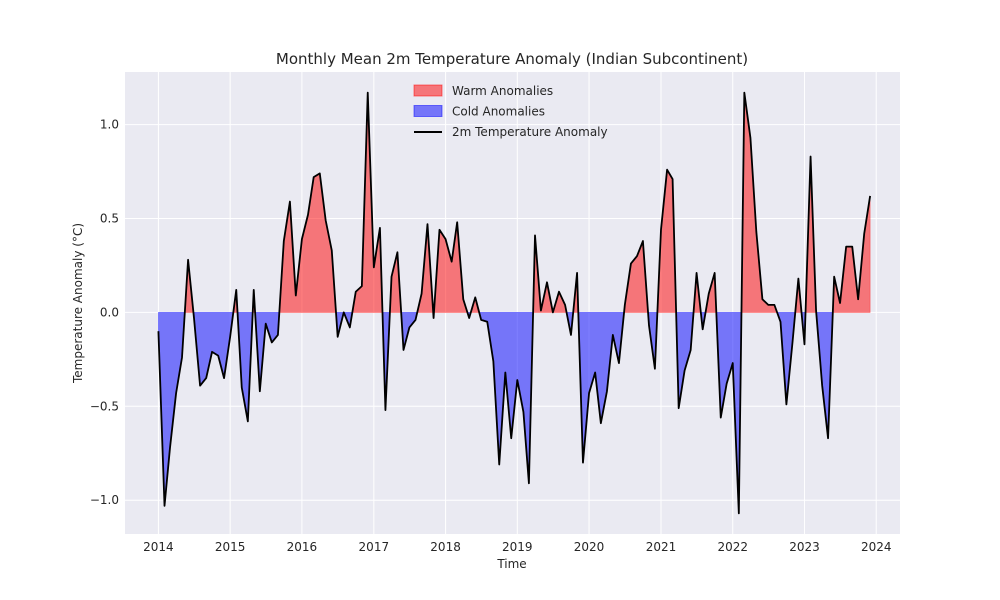  Describe the element at coordinates (530, 132) in the screenshot. I see `legend-label: 2m Temperature Anomaly` at that location.